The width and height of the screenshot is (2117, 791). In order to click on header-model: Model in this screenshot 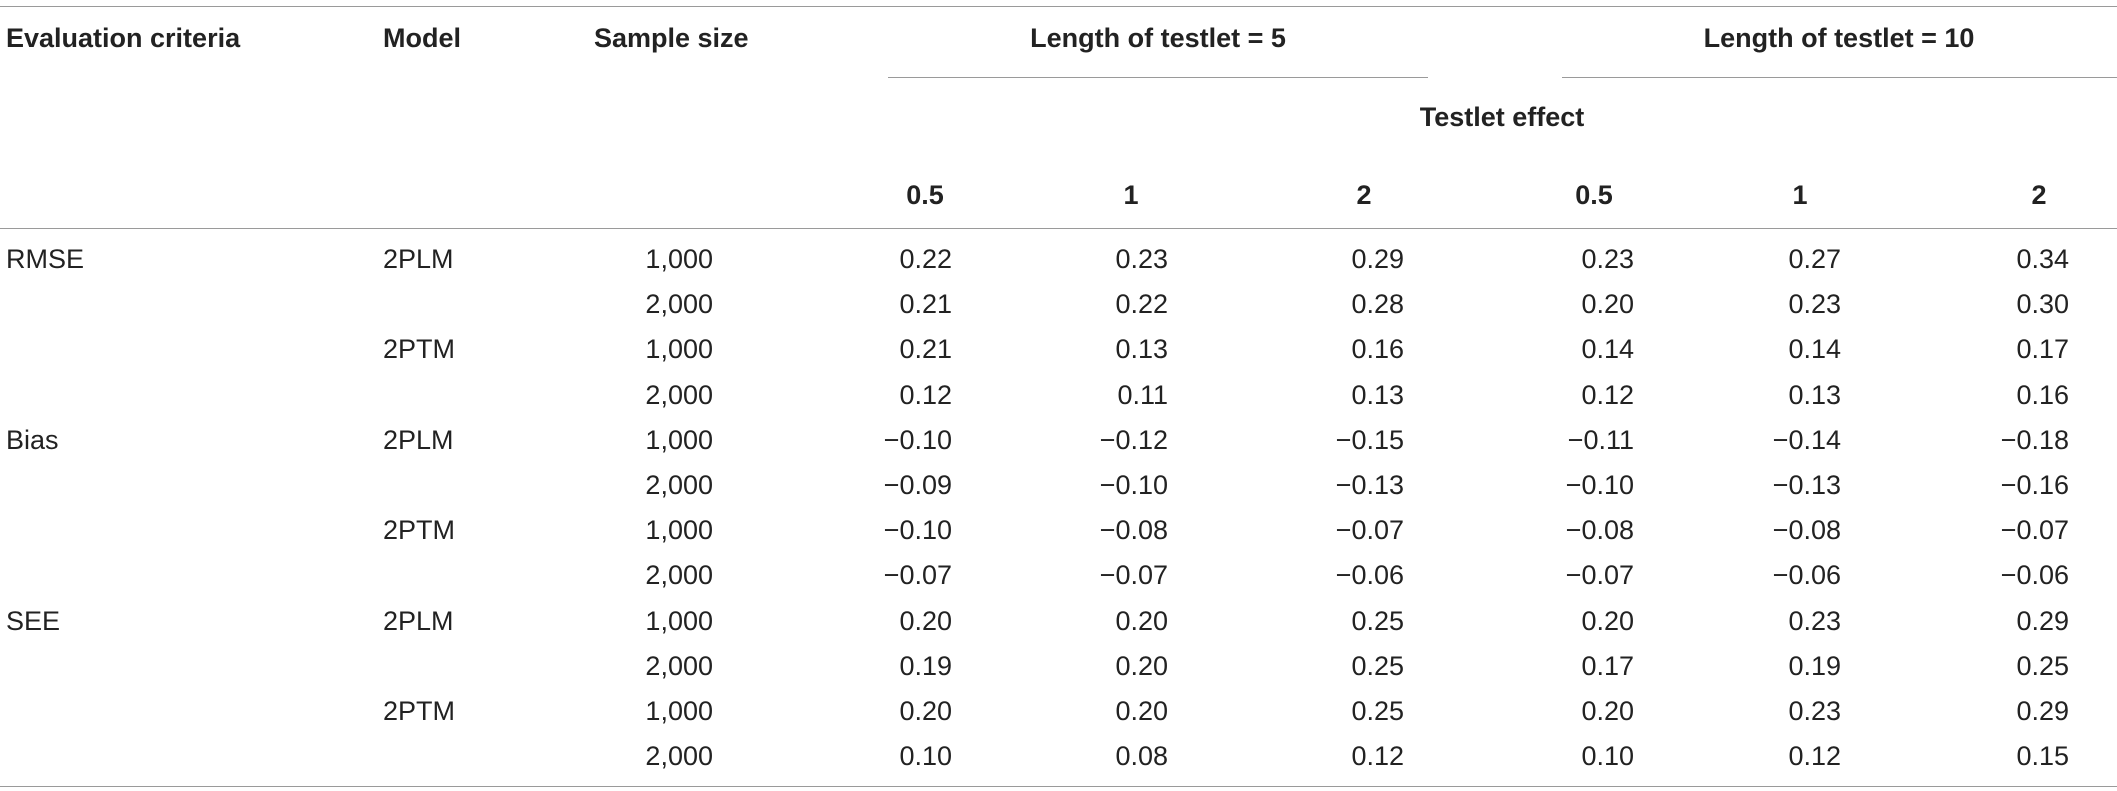, I will do `click(422, 38)`.